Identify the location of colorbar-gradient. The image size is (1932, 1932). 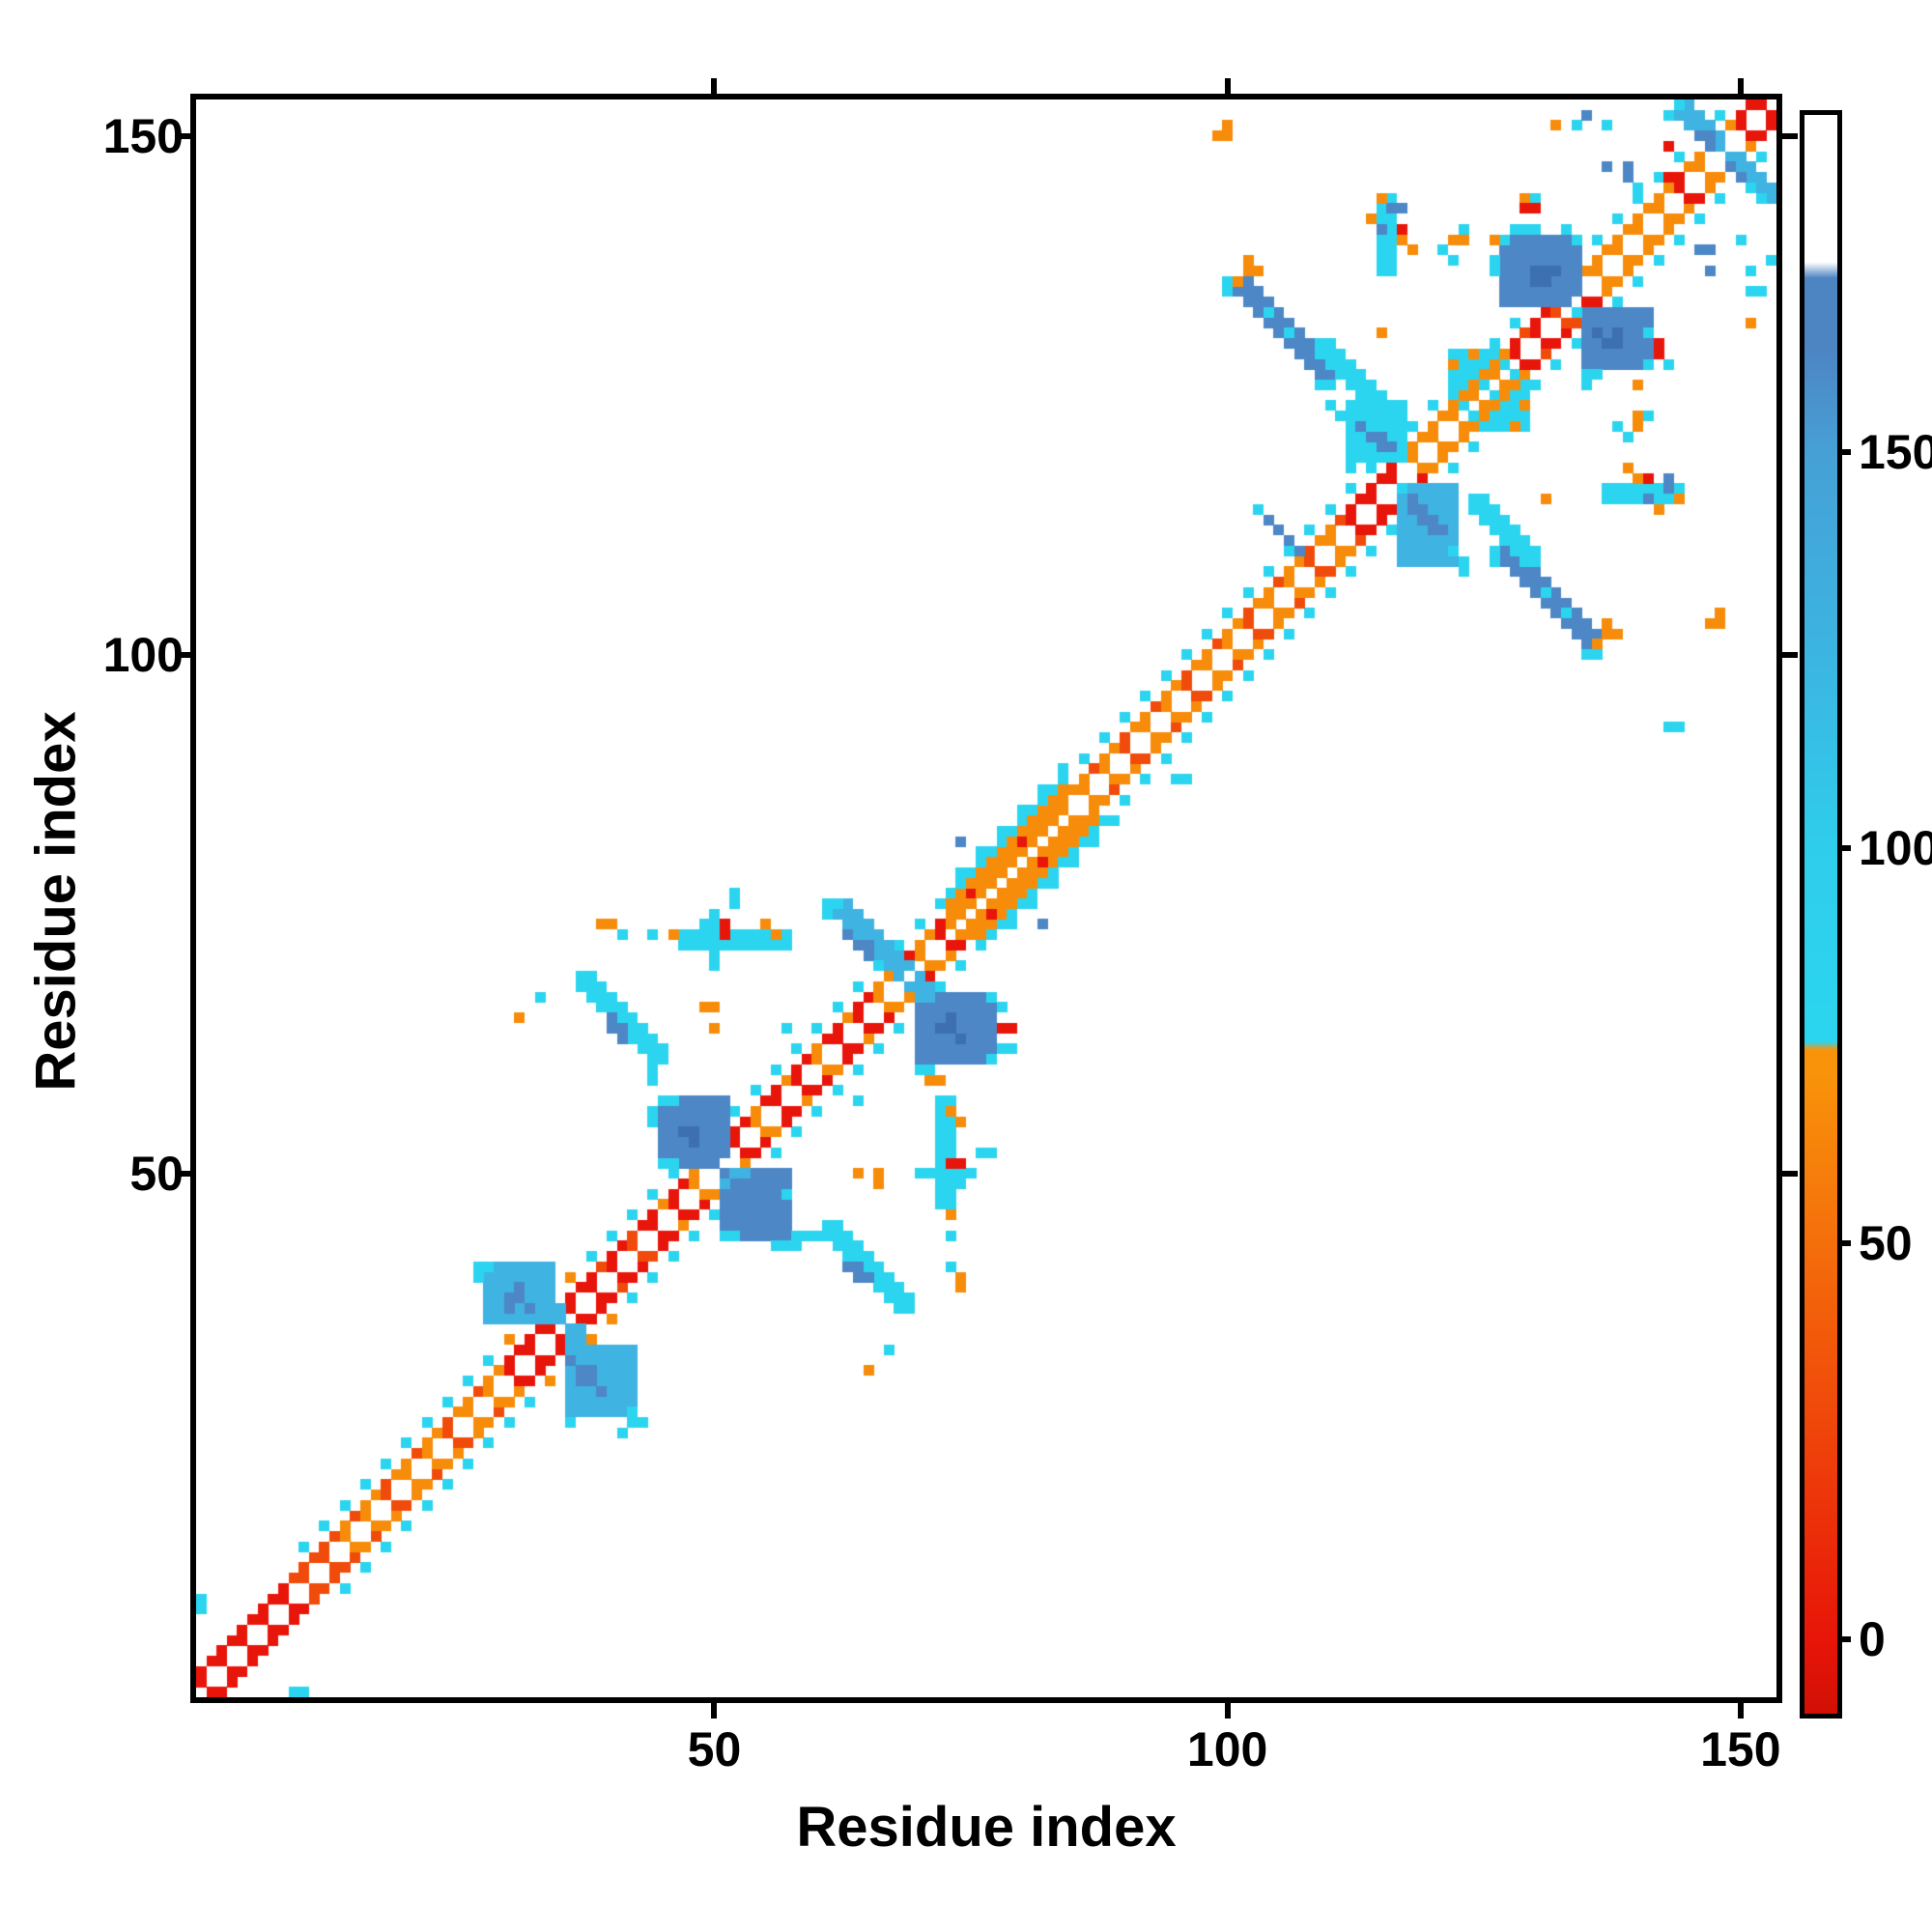
(1820, 914).